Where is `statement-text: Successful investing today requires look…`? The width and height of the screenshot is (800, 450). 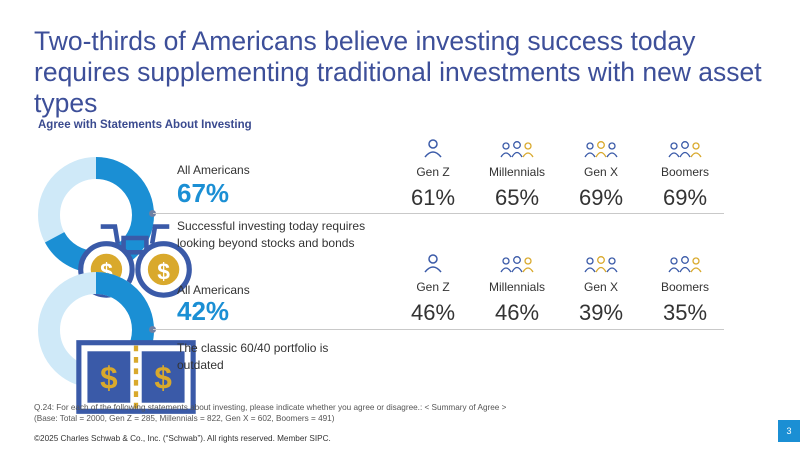 statement-text: Successful investing today requires look… is located at coordinates (271, 234).